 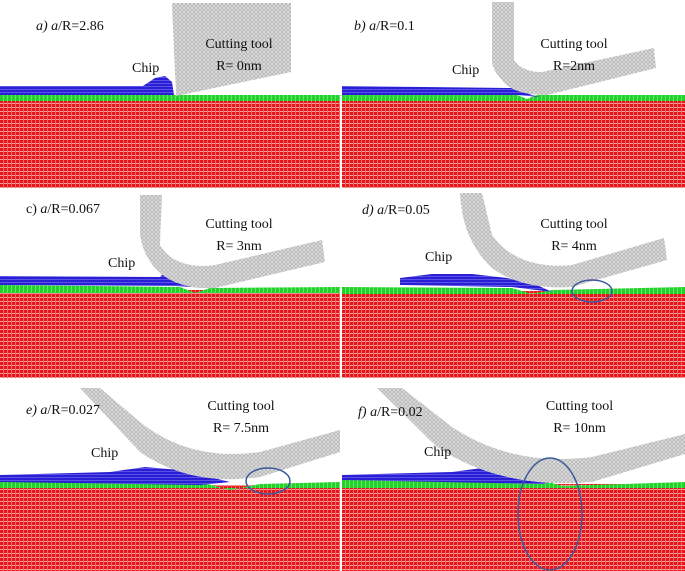 I want to click on tool-label-c: Cutting tool R= 3nm, so click(x=239, y=235).